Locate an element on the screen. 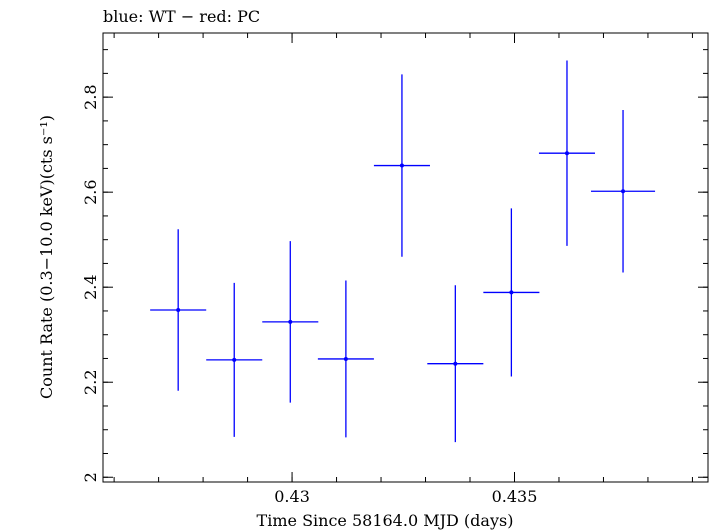  y-axis-label: Count Rate (0.3−10.0 keV)(cts s⁻¹) is located at coordinates (46, 257).